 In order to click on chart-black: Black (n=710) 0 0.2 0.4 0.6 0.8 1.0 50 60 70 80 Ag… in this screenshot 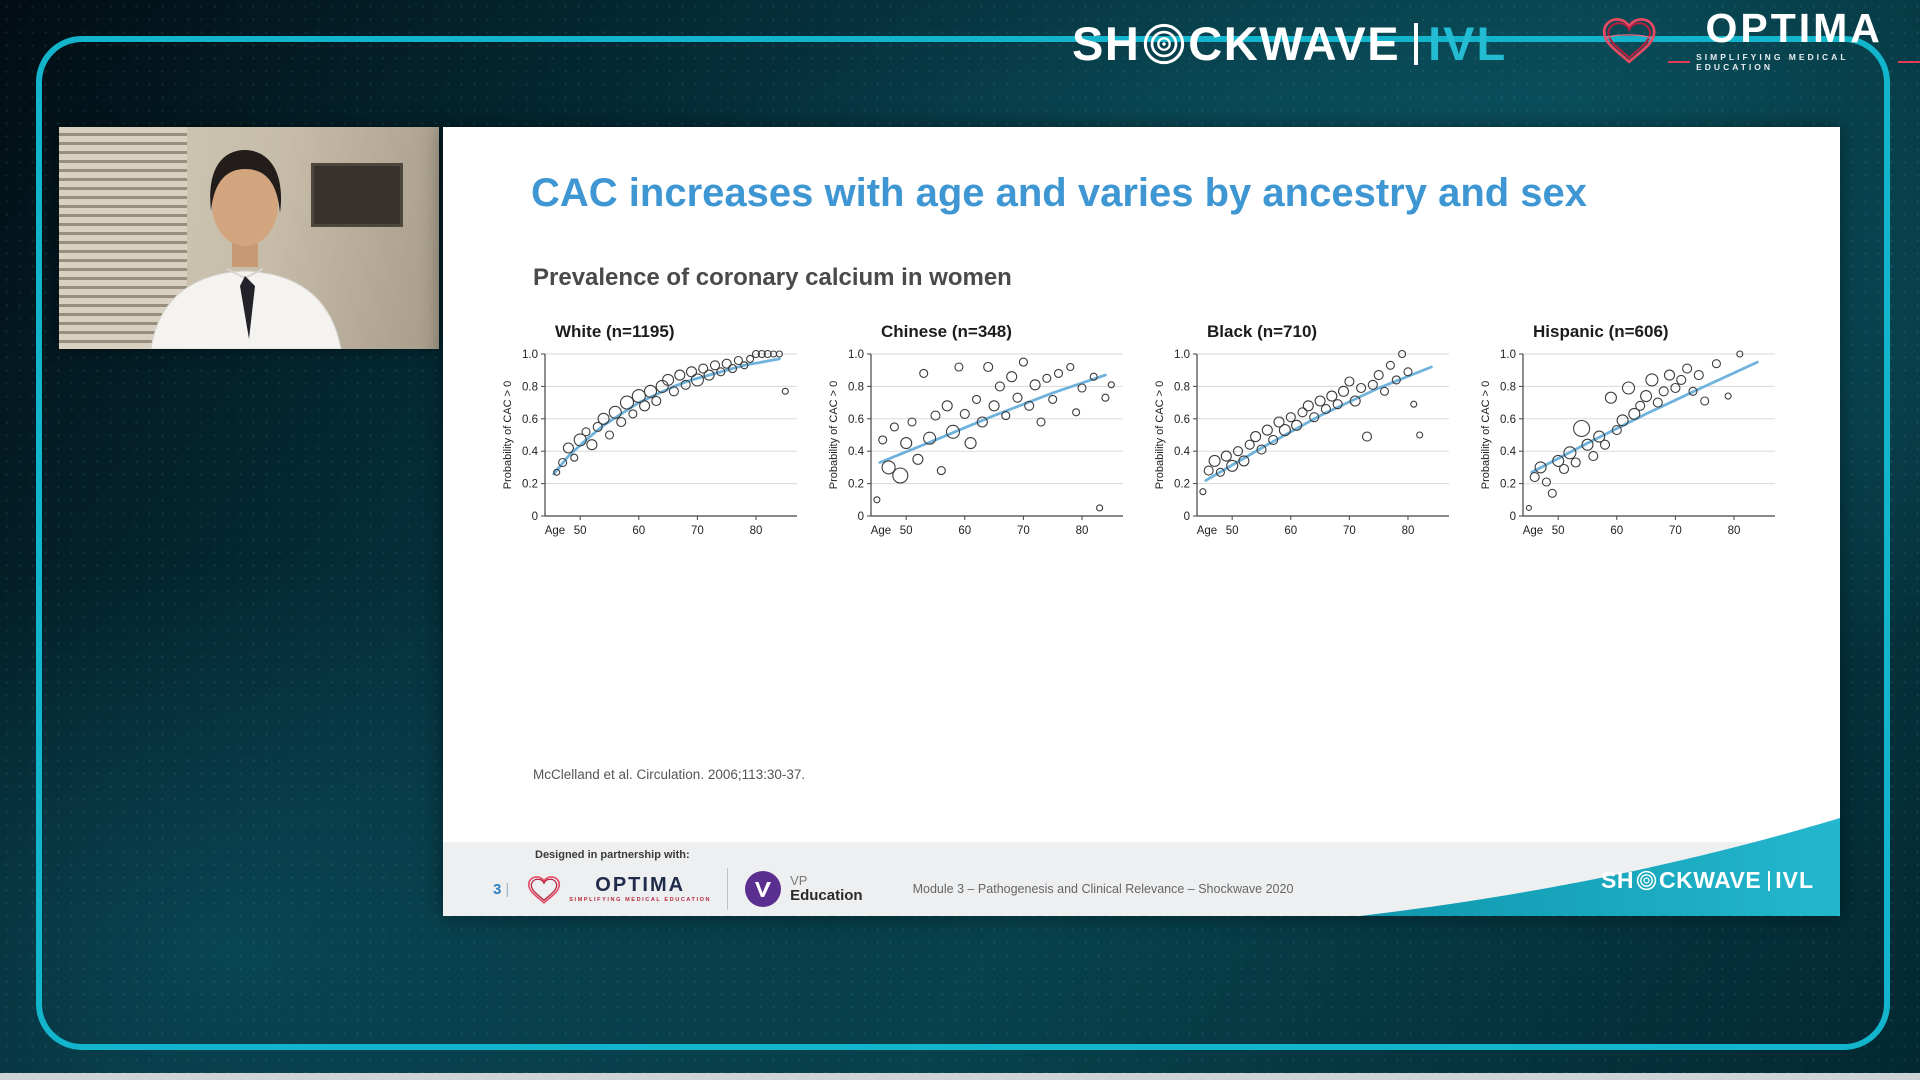, I will do `click(1308, 440)`.